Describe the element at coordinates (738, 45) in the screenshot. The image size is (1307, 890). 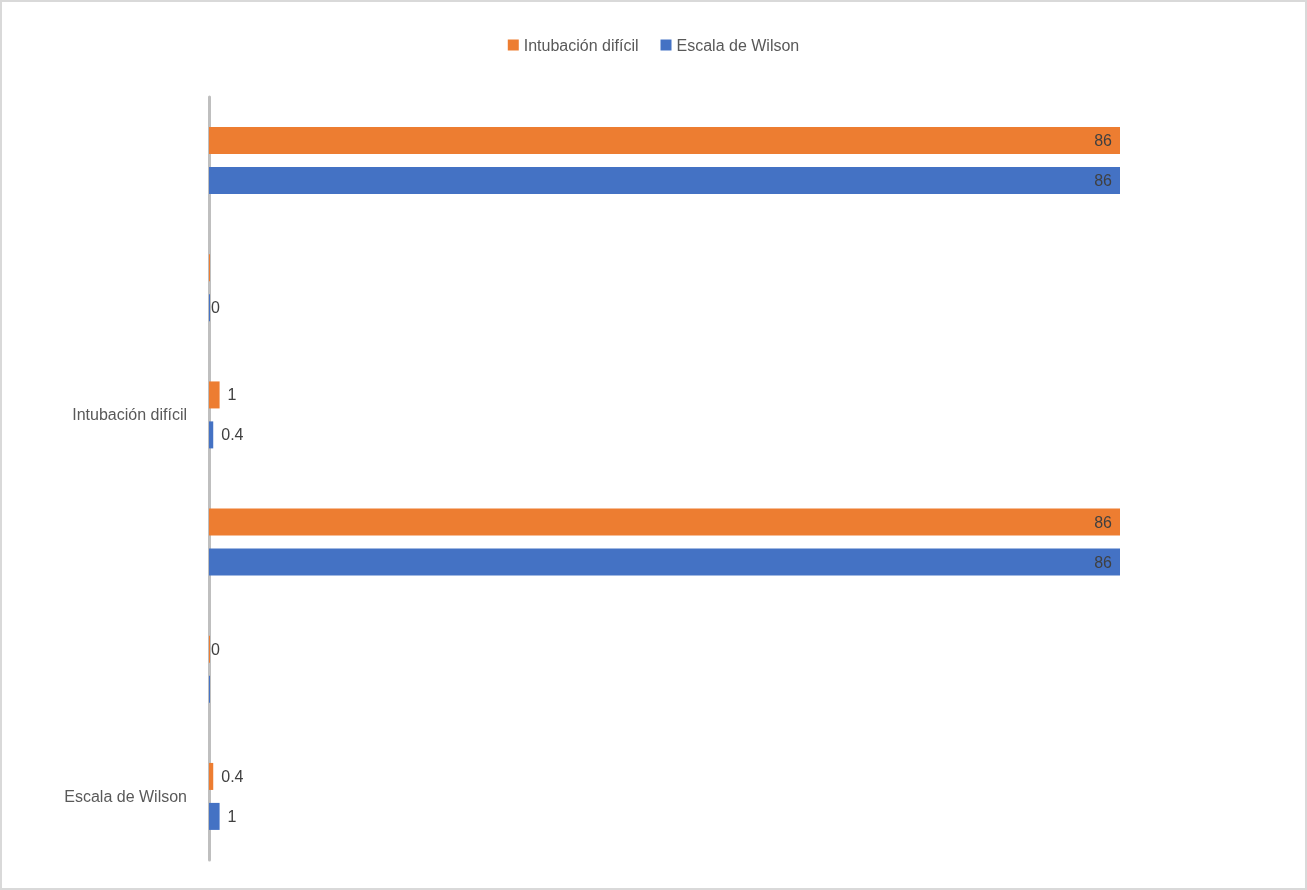
I see `legend-label: Escala de Wilson` at that location.